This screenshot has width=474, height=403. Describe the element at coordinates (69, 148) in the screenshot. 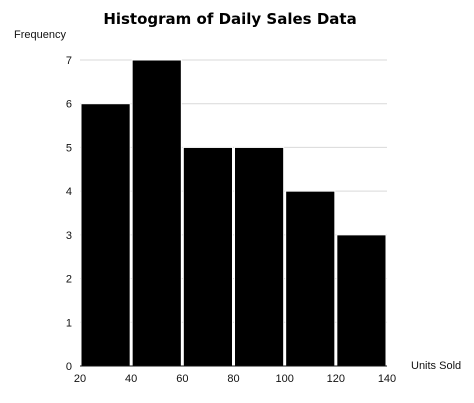

I see `y-tick-label-5: 5` at that location.